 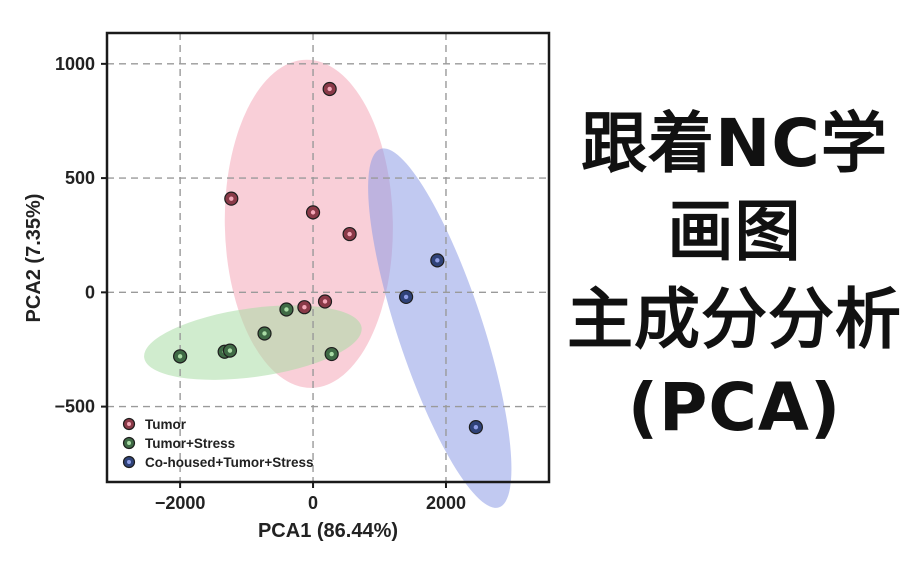 I want to click on headline-line-3: 主成分分析, so click(x=734, y=319).